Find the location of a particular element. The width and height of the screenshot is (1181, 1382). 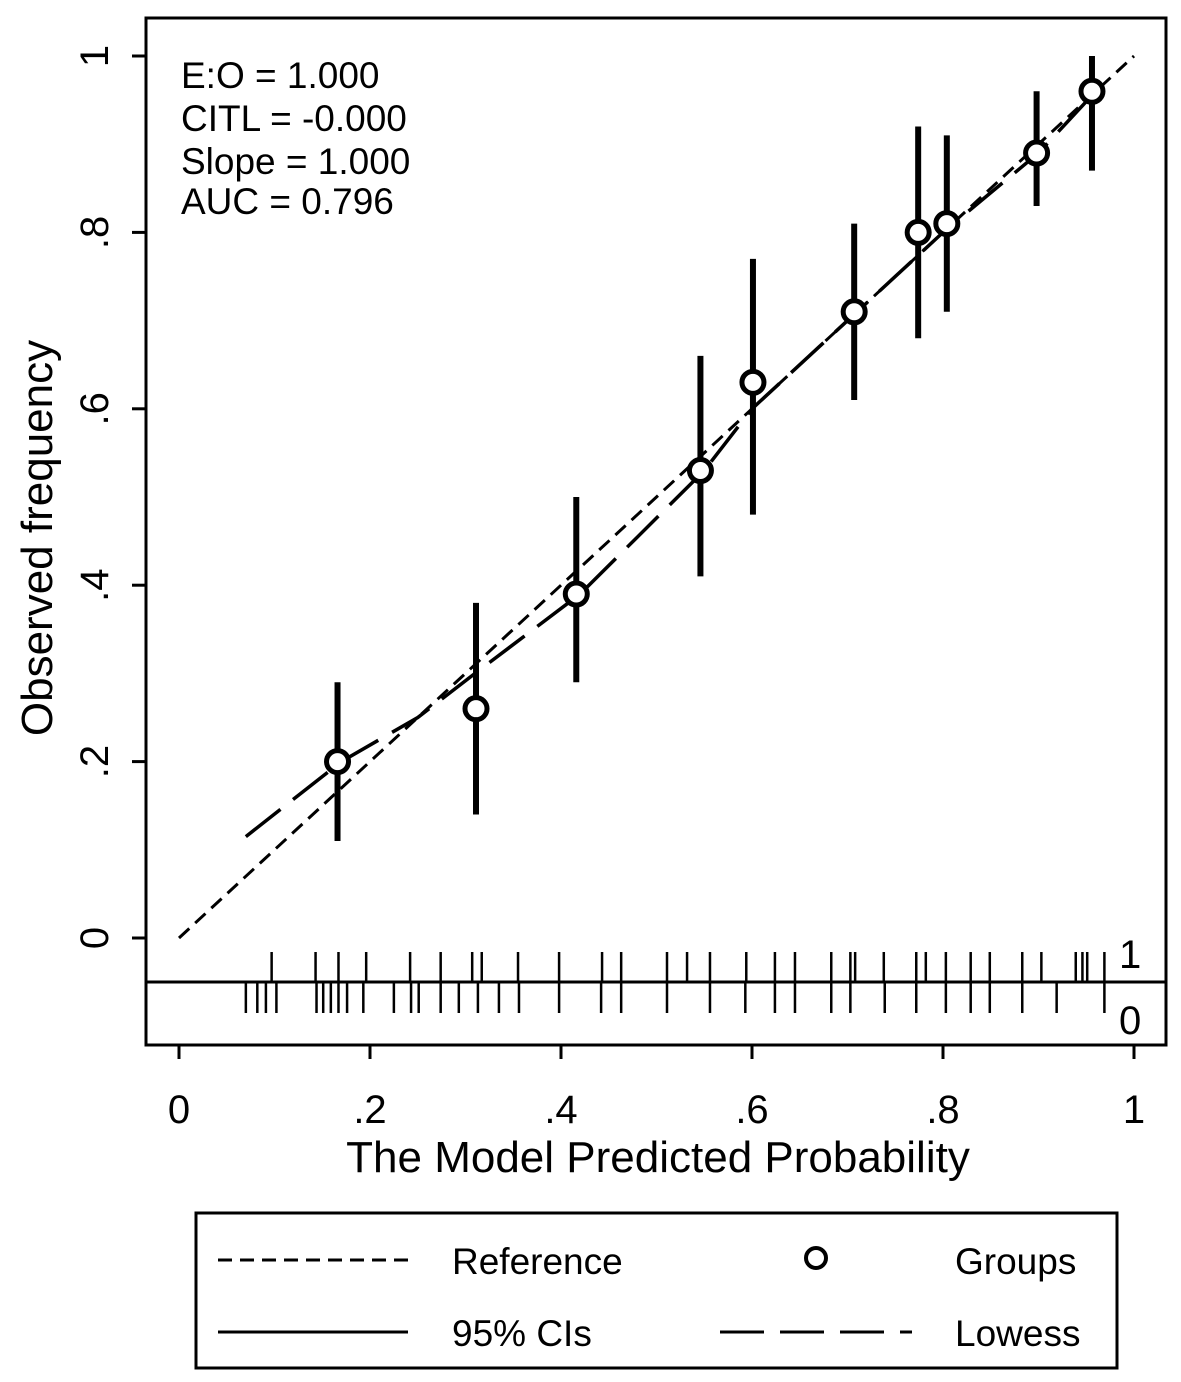

legend-swatch-groups is located at coordinates (816, 1258).